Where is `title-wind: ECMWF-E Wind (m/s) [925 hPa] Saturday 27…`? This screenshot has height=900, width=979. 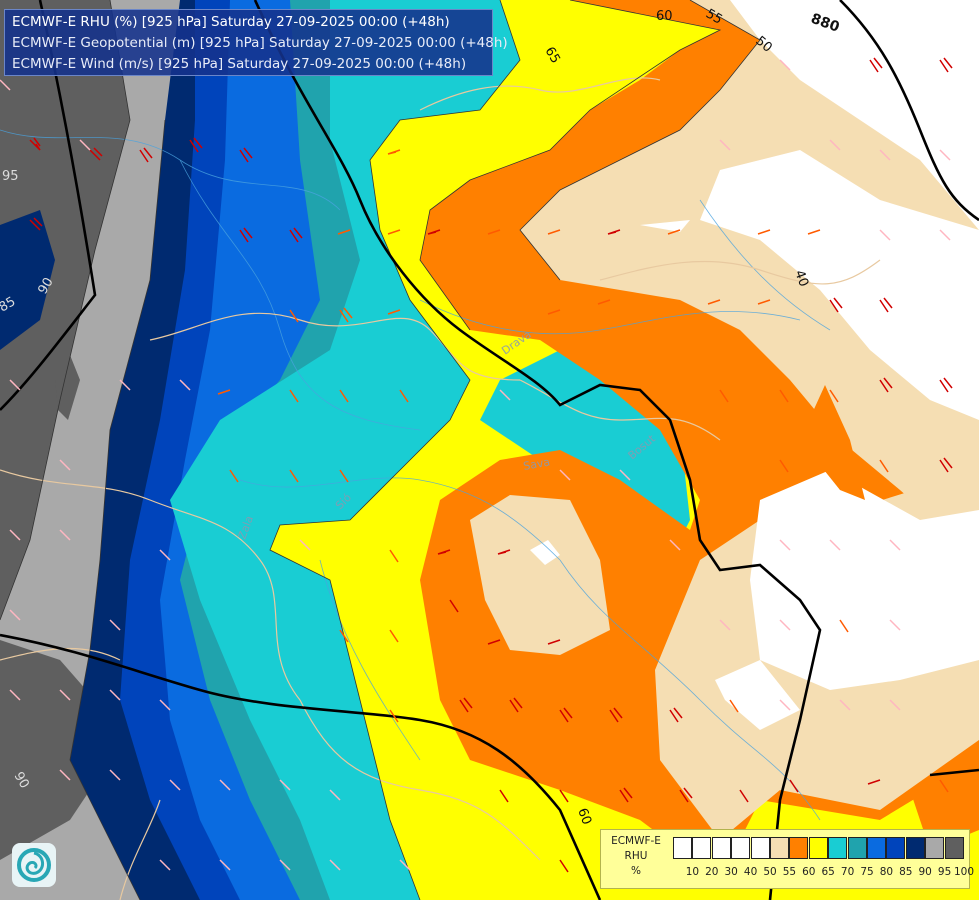 title-wind: ECMWF-E Wind (m/s) [925 hPa] Saturday 27… is located at coordinates (239, 64).